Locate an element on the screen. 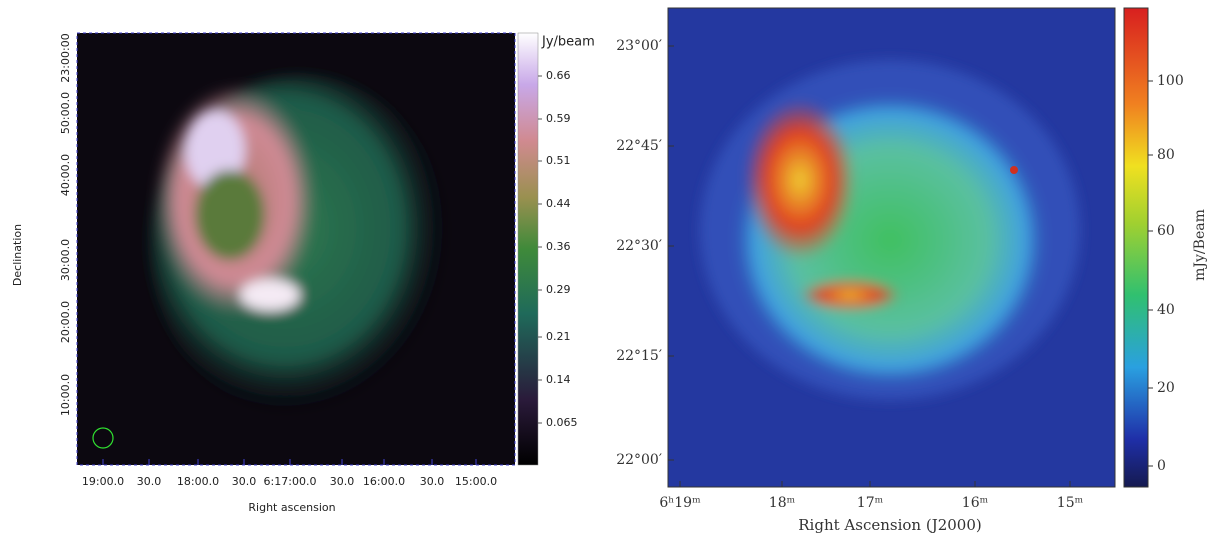  colorbar-tick-label: 100 is located at coordinates (1170, 81).